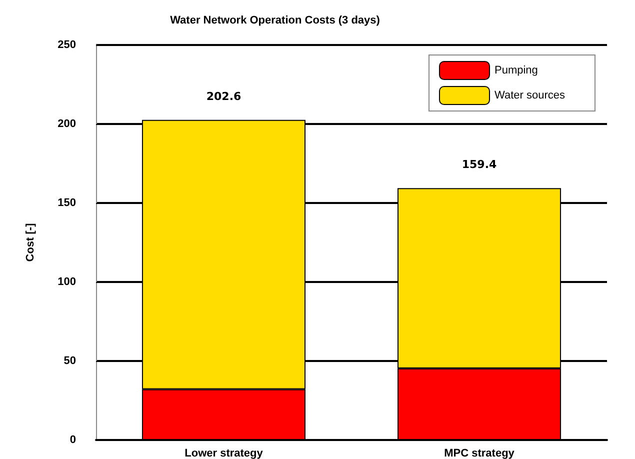 Image resolution: width=635 pixels, height=459 pixels. What do you see at coordinates (67, 45) in the screenshot?
I see `y-tick-label: 250` at bounding box center [67, 45].